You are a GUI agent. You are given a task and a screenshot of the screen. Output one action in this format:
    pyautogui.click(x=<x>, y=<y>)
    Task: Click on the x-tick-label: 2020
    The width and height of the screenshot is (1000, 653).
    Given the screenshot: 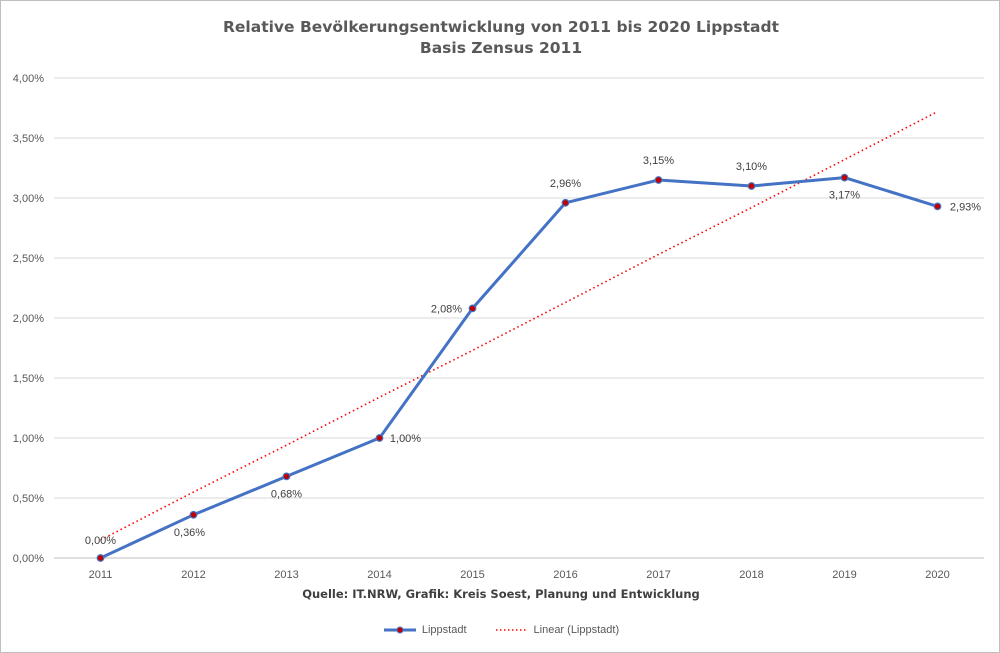 What is the action you would take?
    pyautogui.click(x=937, y=575)
    